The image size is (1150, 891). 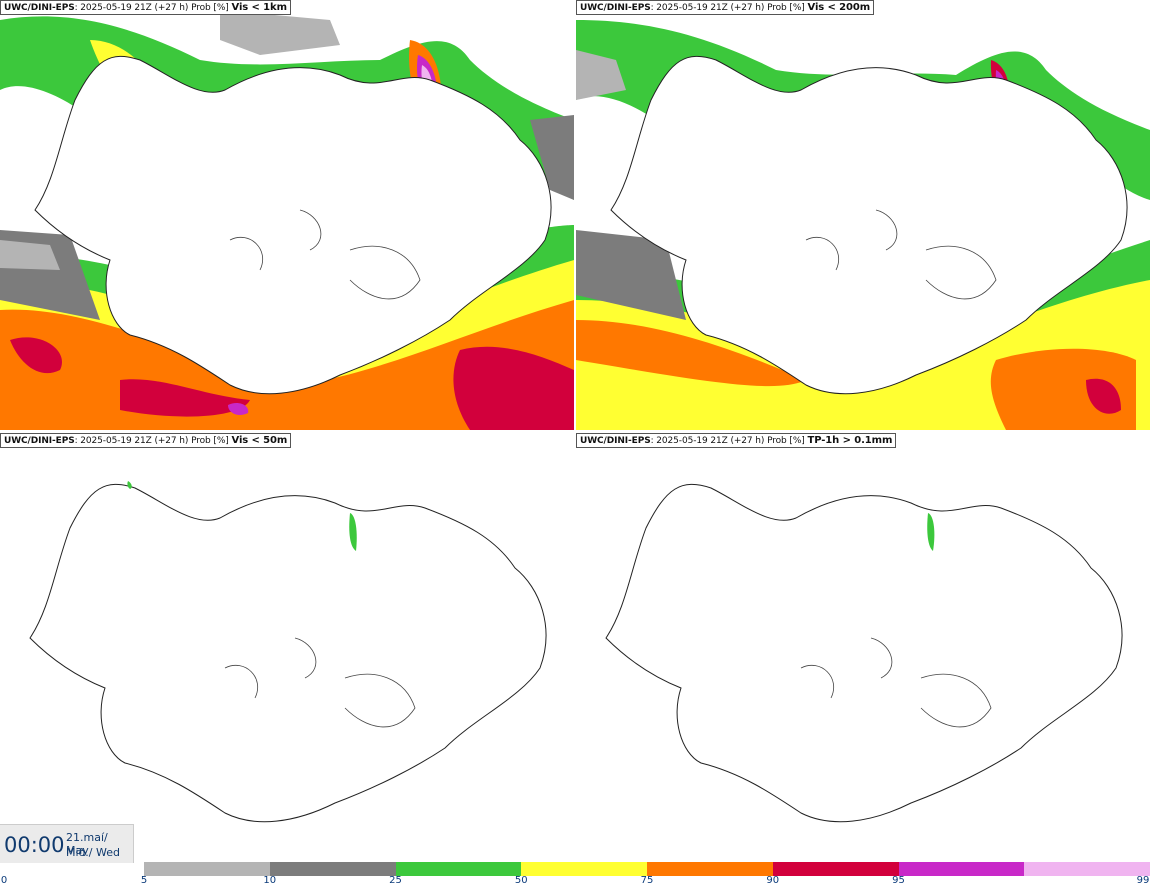 What do you see at coordinates (521, 880) in the screenshot?
I see `colorbar-tick-label: 50` at bounding box center [521, 880].